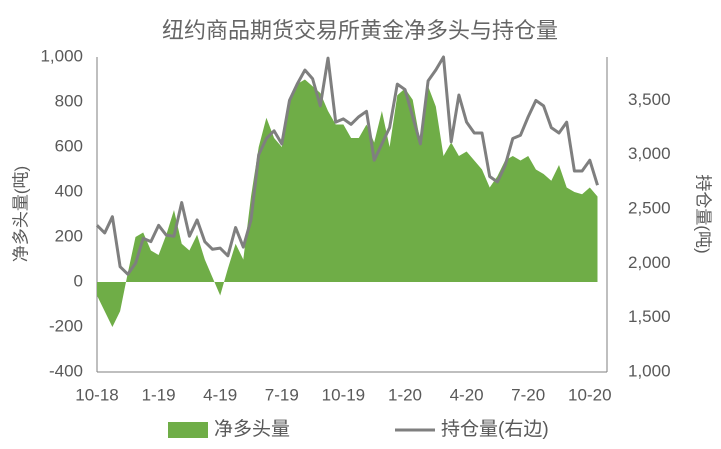 The height and width of the screenshot is (449, 721). I want to click on x-tick-label: 4-19, so click(220, 394).